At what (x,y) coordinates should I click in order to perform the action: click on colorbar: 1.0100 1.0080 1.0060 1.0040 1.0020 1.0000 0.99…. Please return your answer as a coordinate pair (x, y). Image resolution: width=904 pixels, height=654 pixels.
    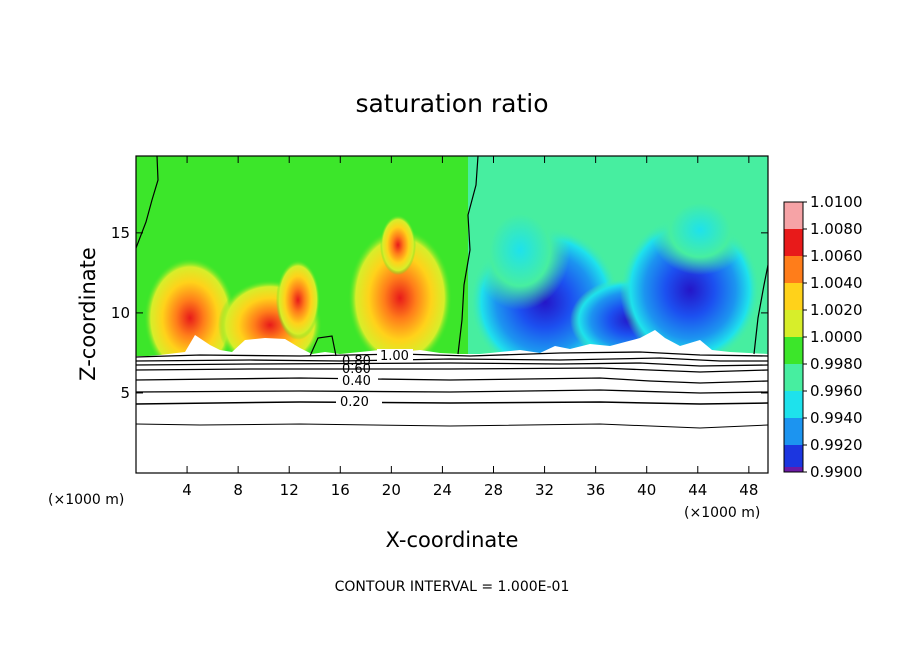
    Looking at the image, I should click on (823, 337).